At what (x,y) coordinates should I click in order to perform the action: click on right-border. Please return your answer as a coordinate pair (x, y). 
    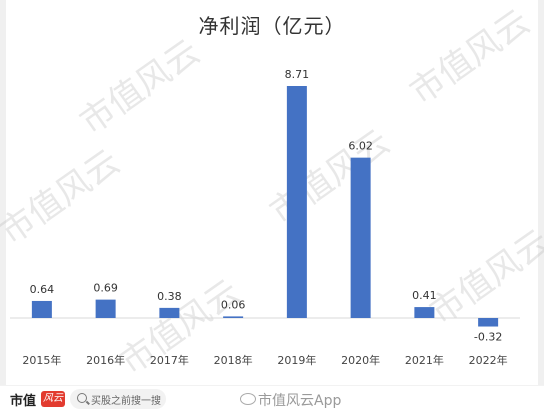
    Looking at the image, I should click on (541, 192).